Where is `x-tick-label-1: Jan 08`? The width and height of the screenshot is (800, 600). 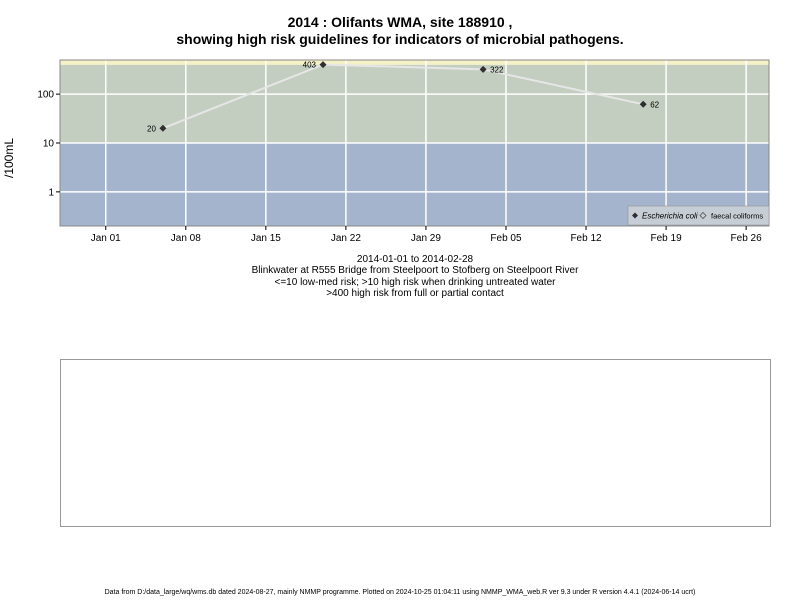 x-tick-label-1: Jan 08 is located at coordinates (186, 238).